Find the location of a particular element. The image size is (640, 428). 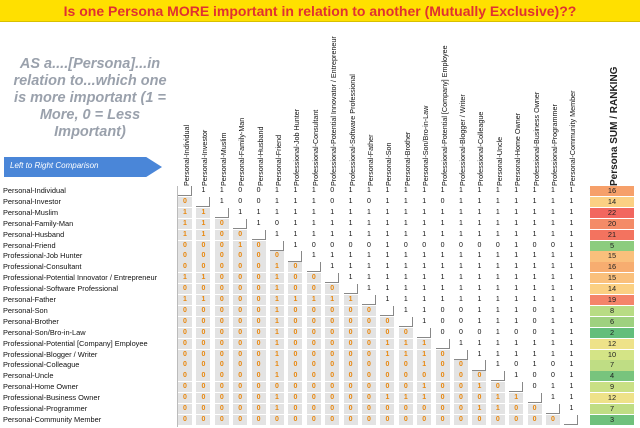

row-label: Personal-Son is located at coordinates (25, 310).